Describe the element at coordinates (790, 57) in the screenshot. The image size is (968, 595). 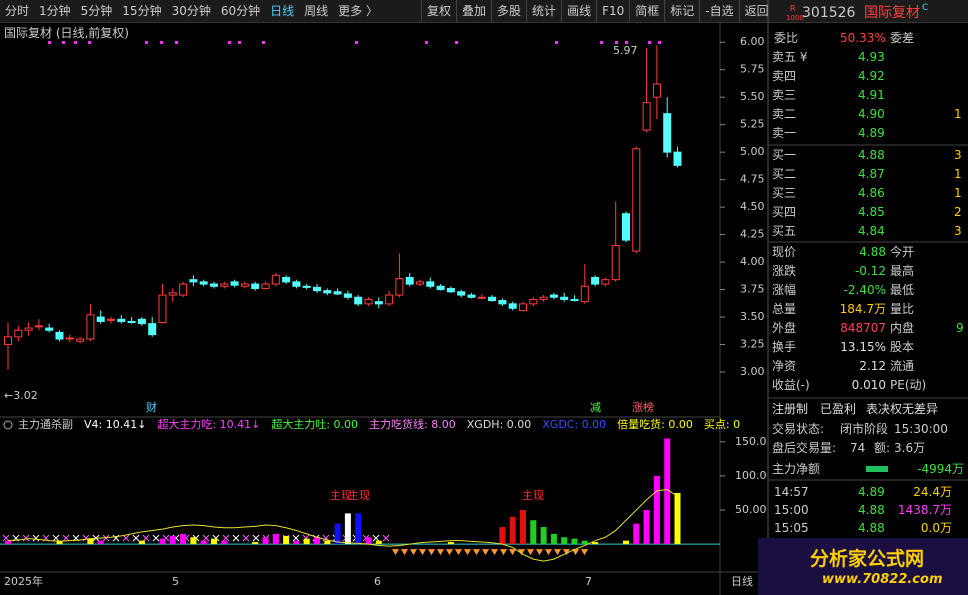
I see `panel-text: 卖五 ¥` at that location.